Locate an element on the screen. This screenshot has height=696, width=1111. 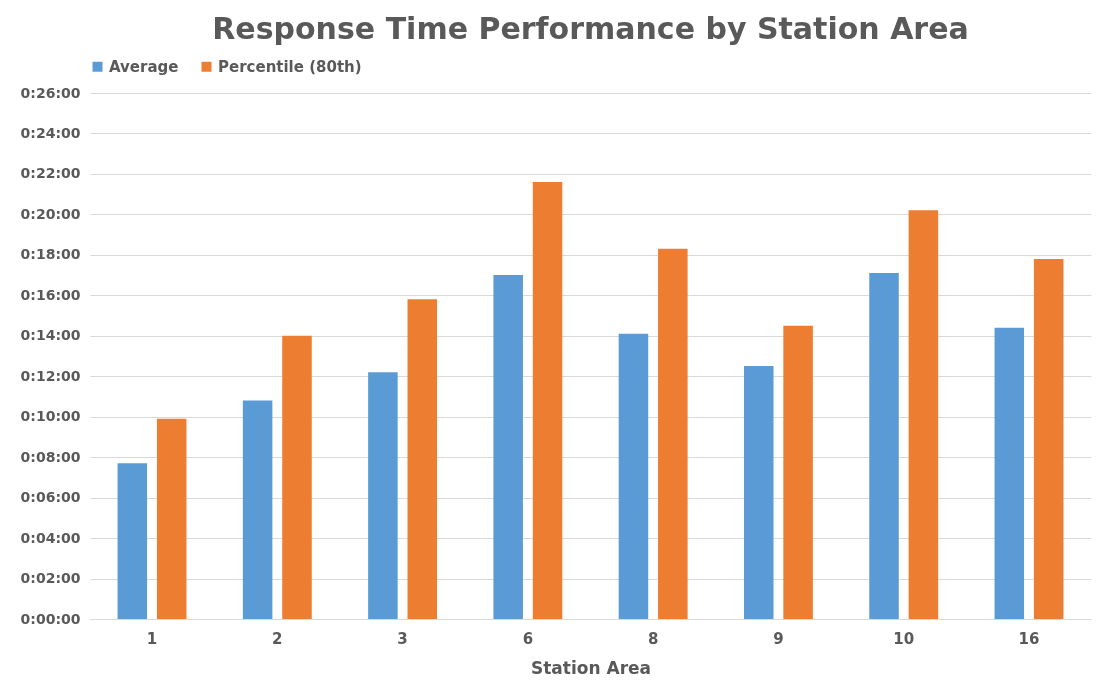
y-tick-label: 0:22:00 is located at coordinates (50, 173).